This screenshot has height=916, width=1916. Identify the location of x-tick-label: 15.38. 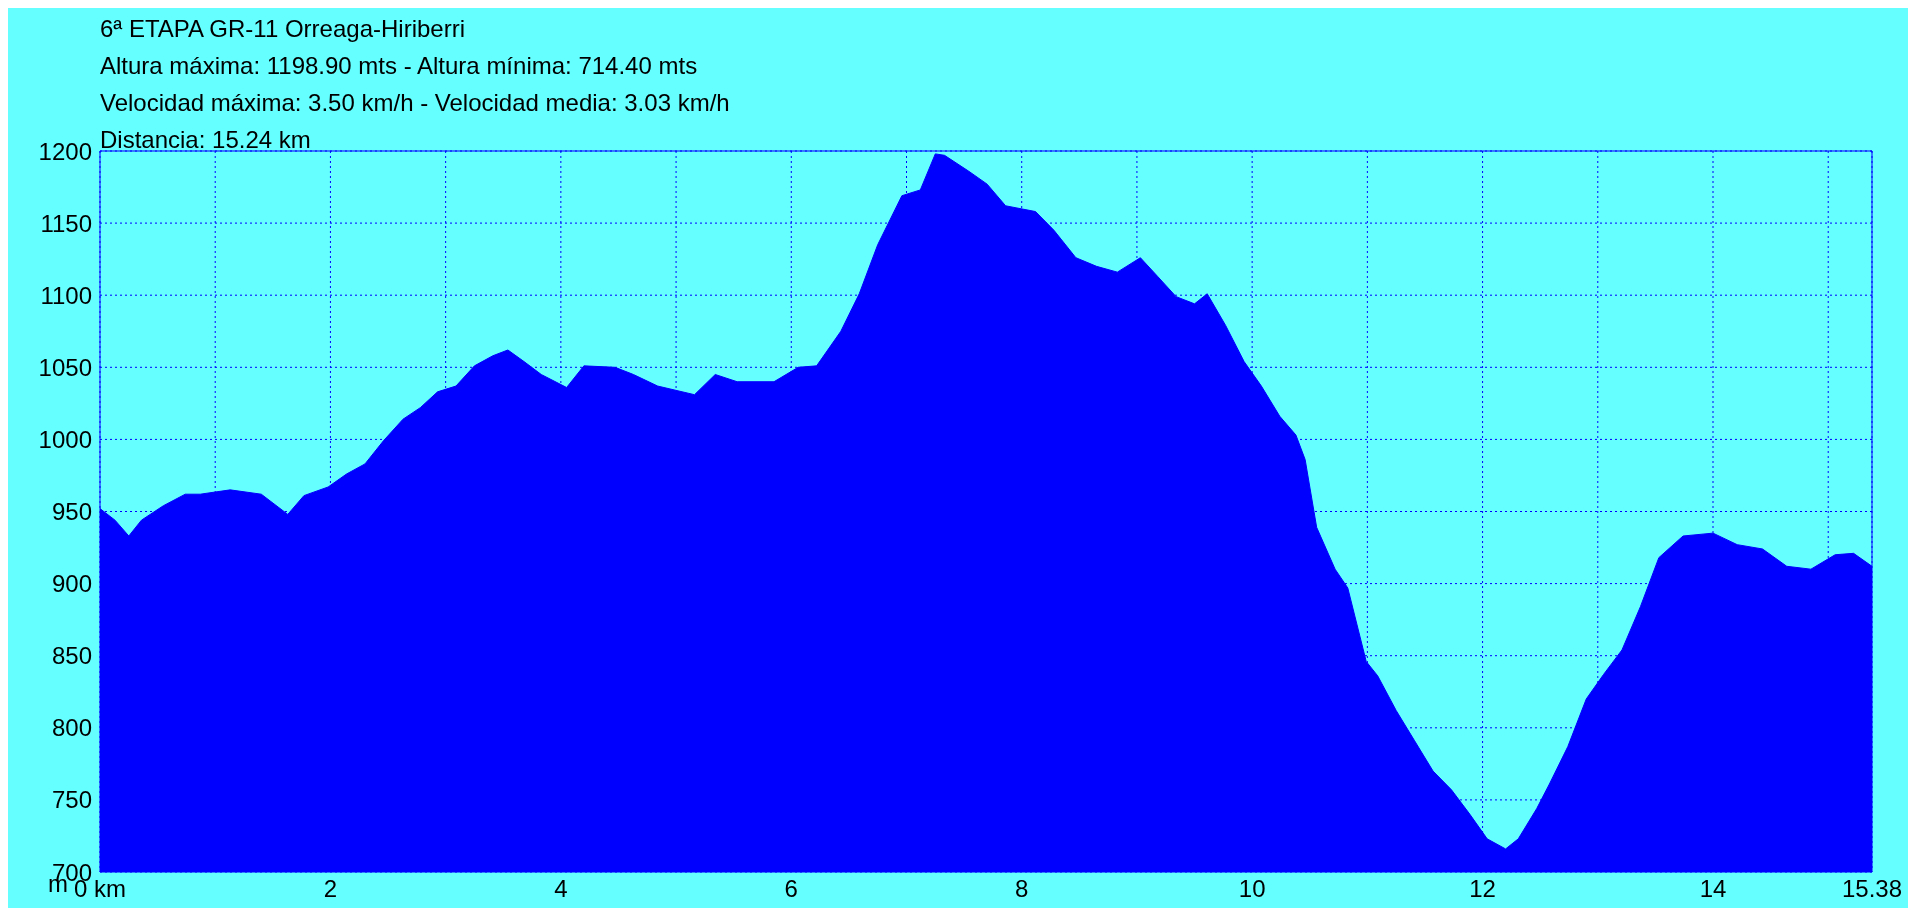
(1872, 889).